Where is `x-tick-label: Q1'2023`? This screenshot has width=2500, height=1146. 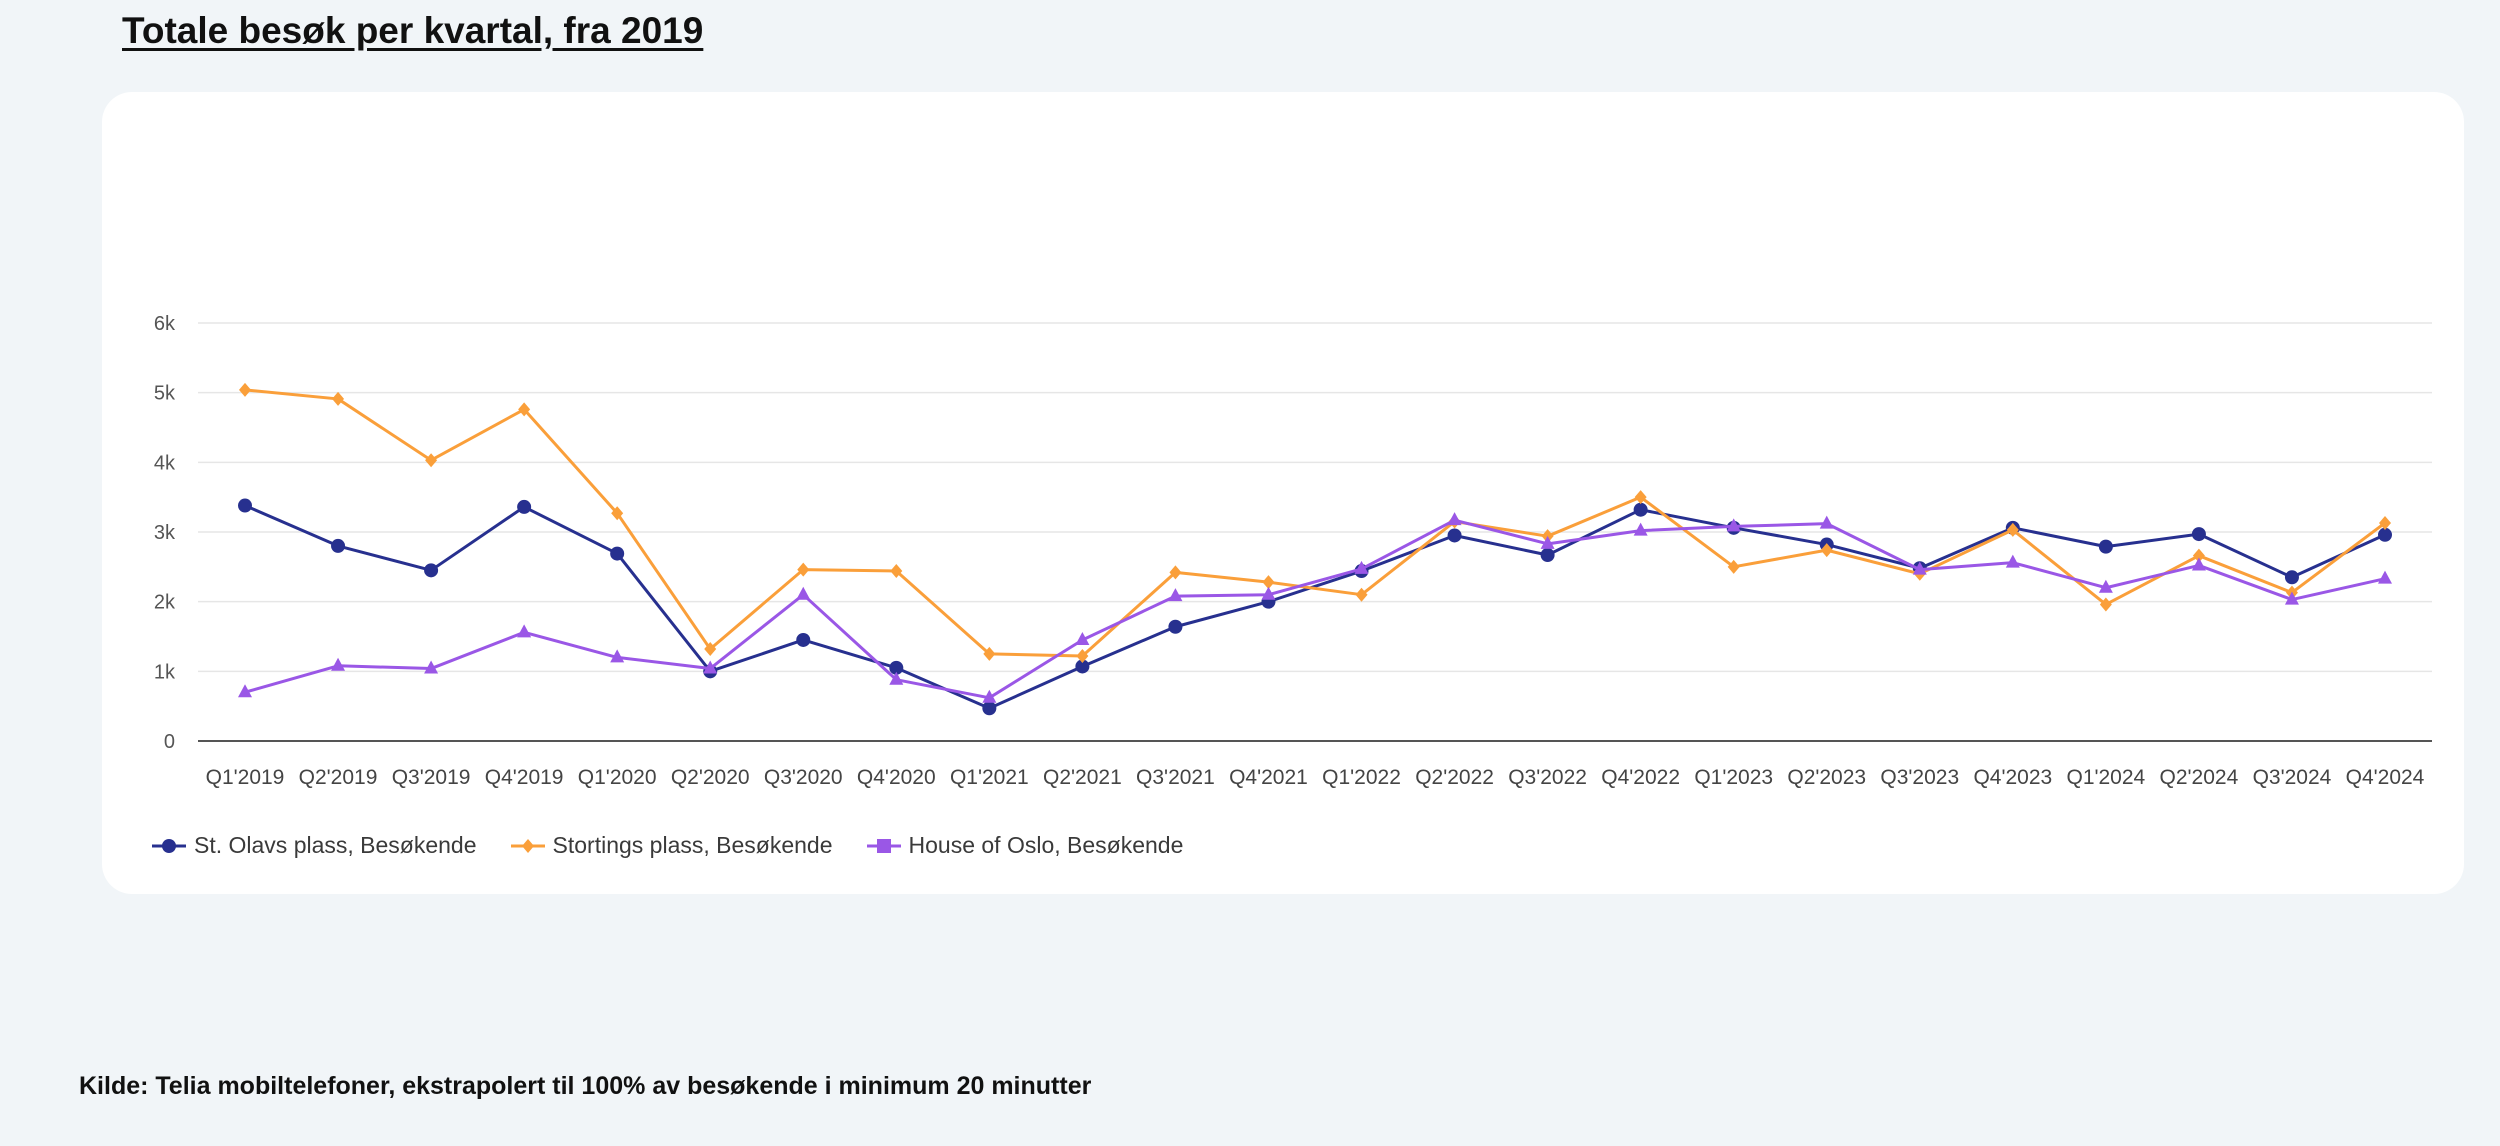 x-tick-label: Q1'2023 is located at coordinates (1733, 777).